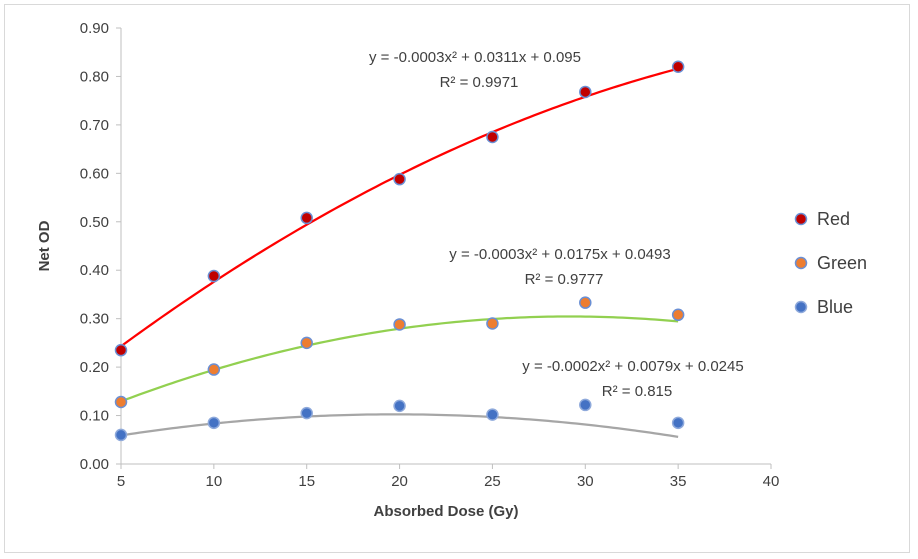 The height and width of the screenshot is (559, 918). I want to click on y-tick-label: 0.30, so click(94, 319).